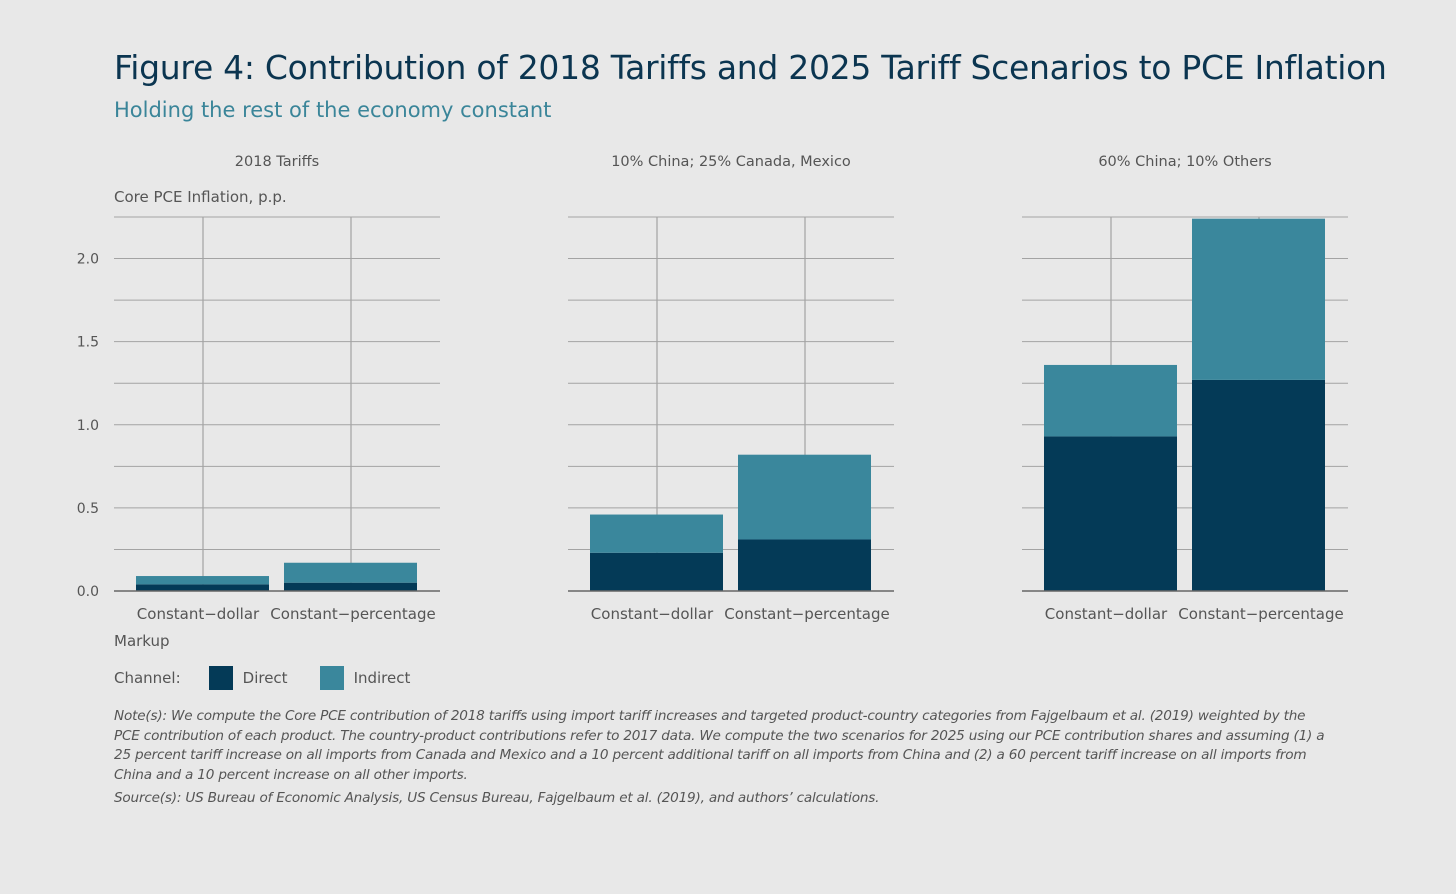 Image resolution: width=1456 pixels, height=894 pixels. I want to click on y-tick-label: 1.0, so click(88, 426).